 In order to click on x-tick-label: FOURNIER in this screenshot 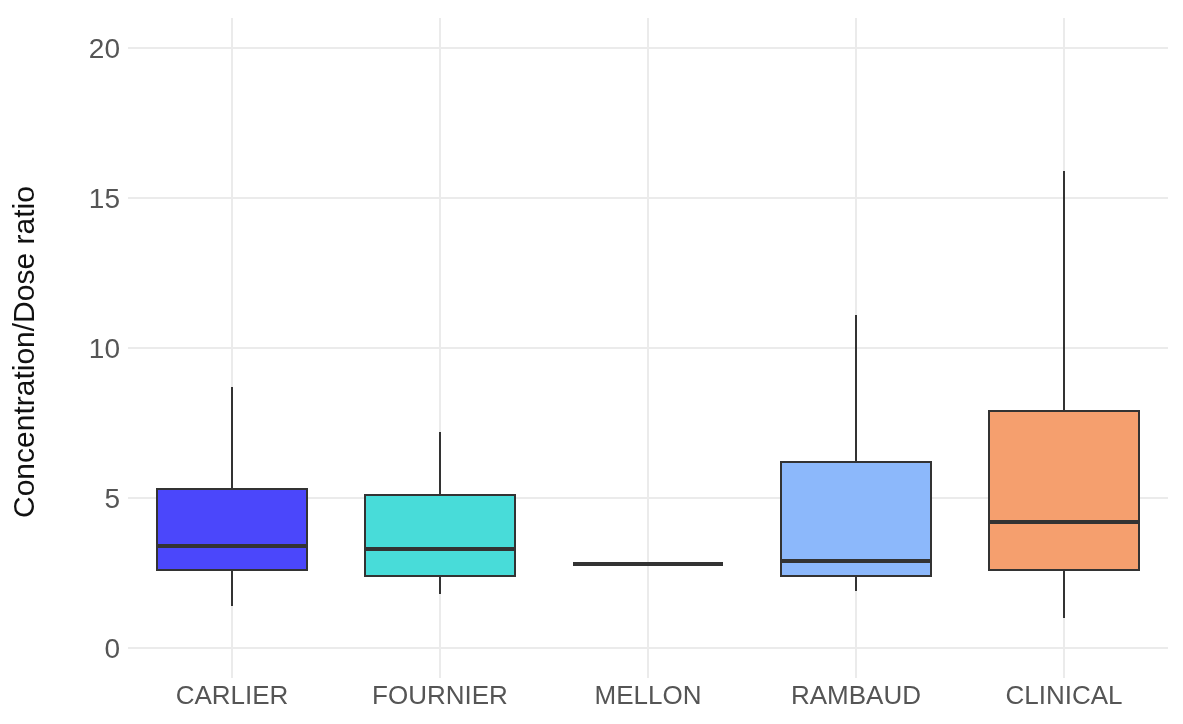, I will do `click(440, 695)`.